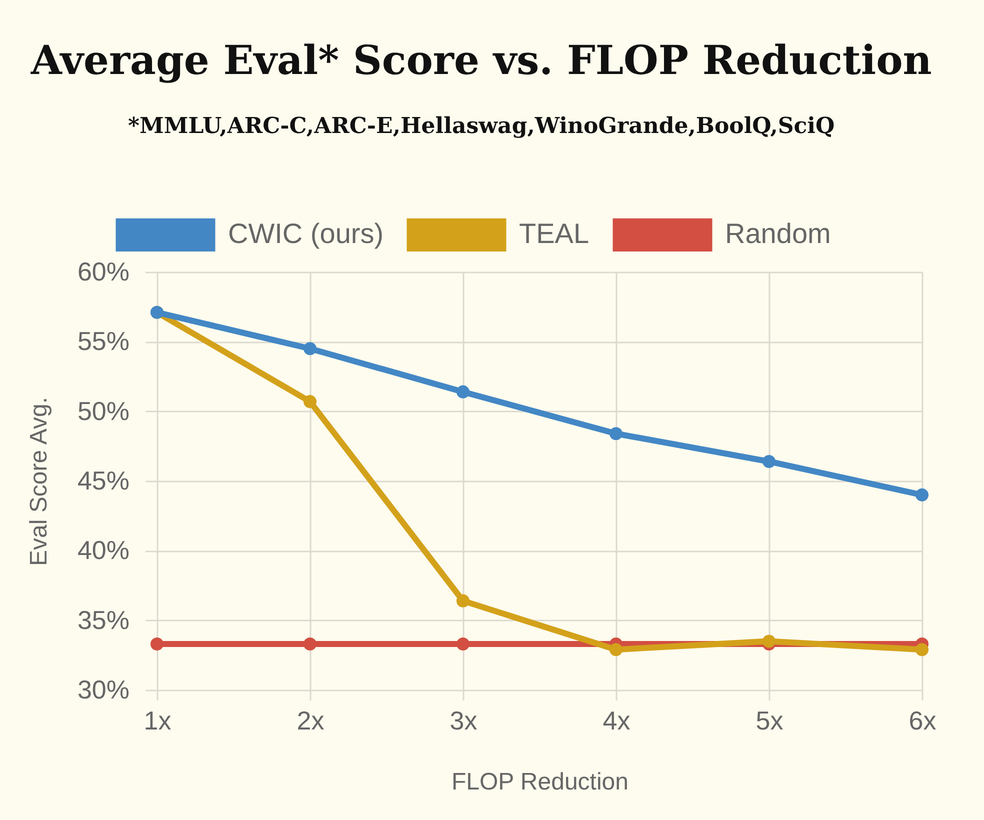 Image resolution: width=984 pixels, height=820 pixels. I want to click on y-tick-label: 40%, so click(103, 550).